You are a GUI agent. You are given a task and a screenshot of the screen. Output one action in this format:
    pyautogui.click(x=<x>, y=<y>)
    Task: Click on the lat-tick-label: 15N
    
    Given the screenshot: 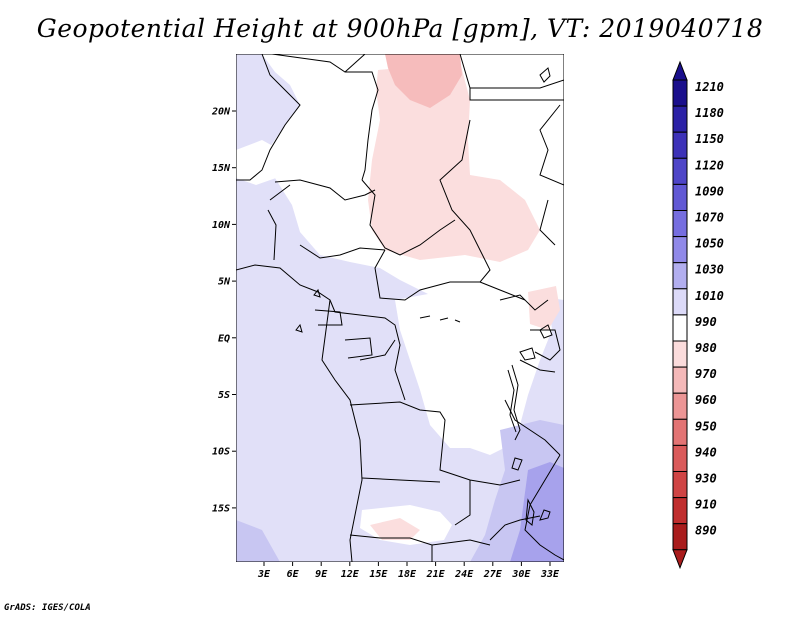 What is the action you would take?
    pyautogui.click(x=221, y=168)
    